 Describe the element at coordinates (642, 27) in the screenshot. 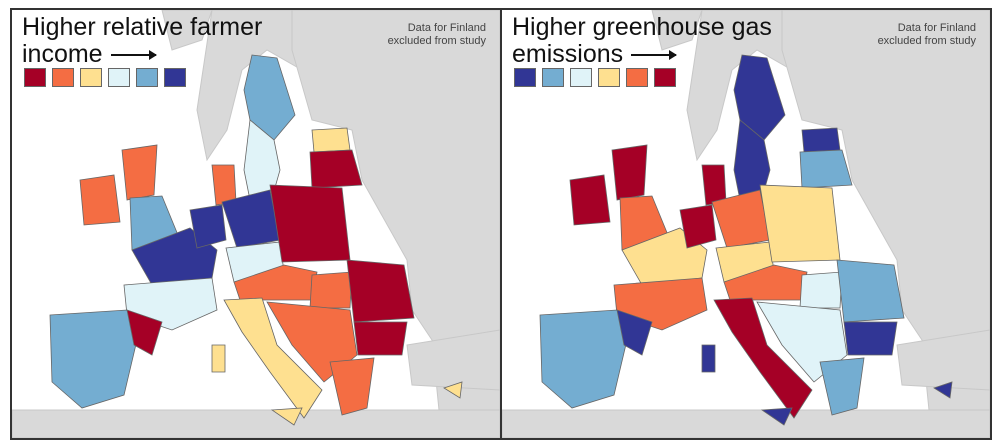

I see `title-line-1: Higher greenhouse gas` at that location.